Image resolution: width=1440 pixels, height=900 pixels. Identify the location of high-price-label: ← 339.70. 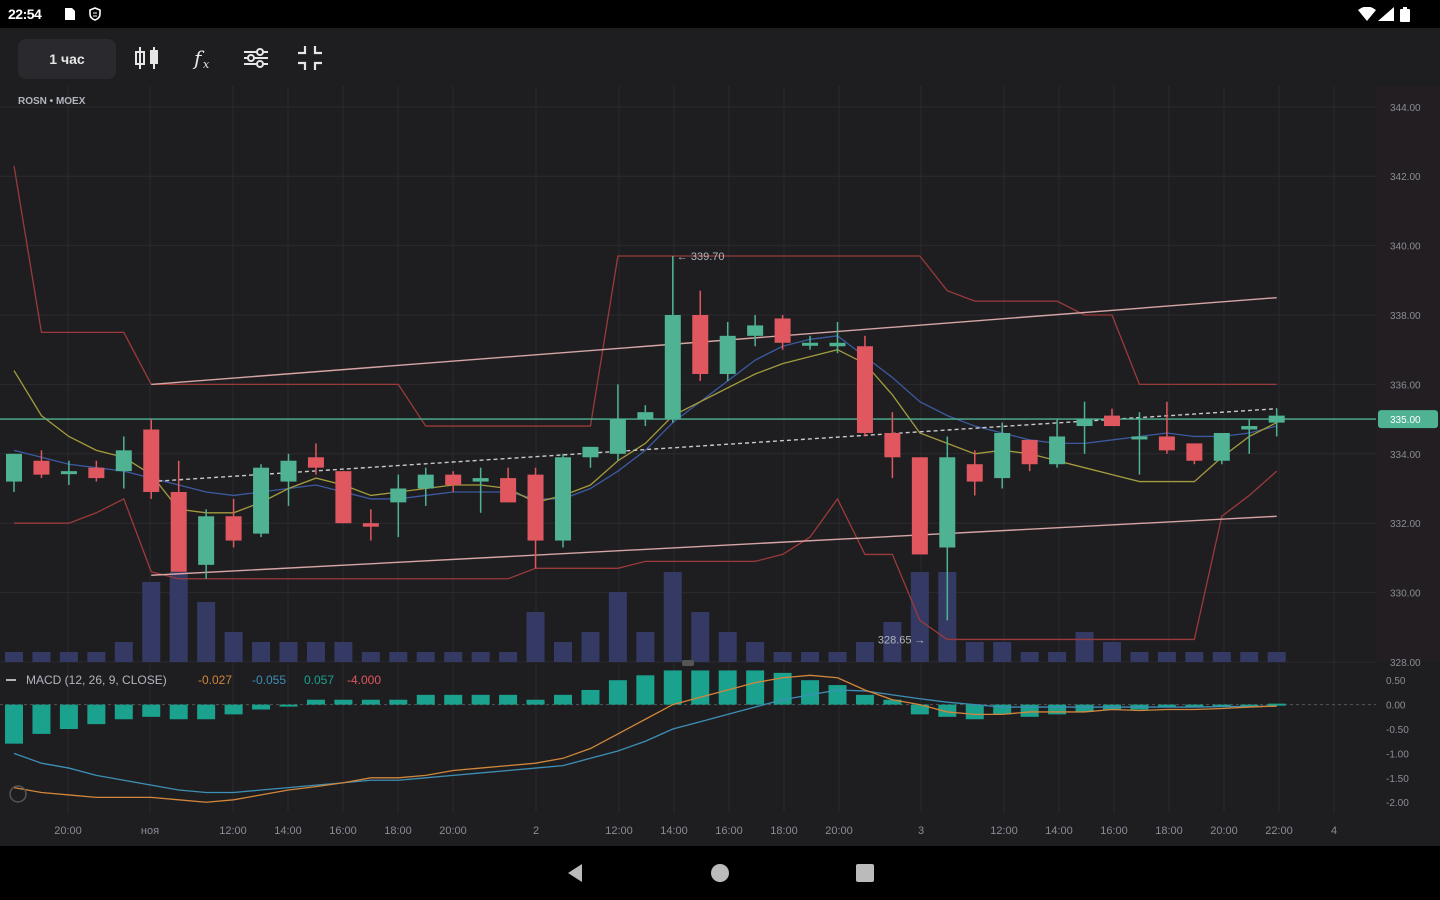
(701, 257).